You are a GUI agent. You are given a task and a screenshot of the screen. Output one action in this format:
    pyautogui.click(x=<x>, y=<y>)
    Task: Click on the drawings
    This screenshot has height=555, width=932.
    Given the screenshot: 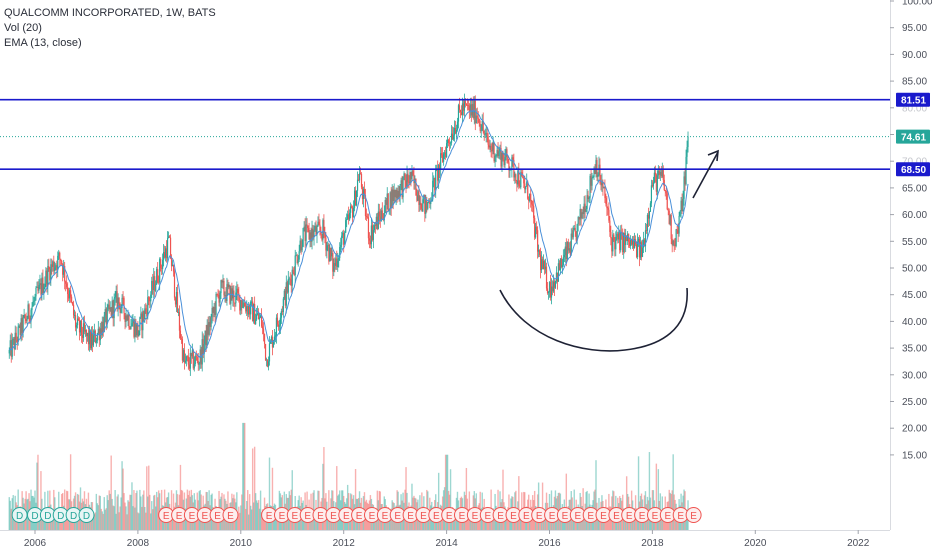 What is the action you would take?
    pyautogui.click(x=609, y=250)
    